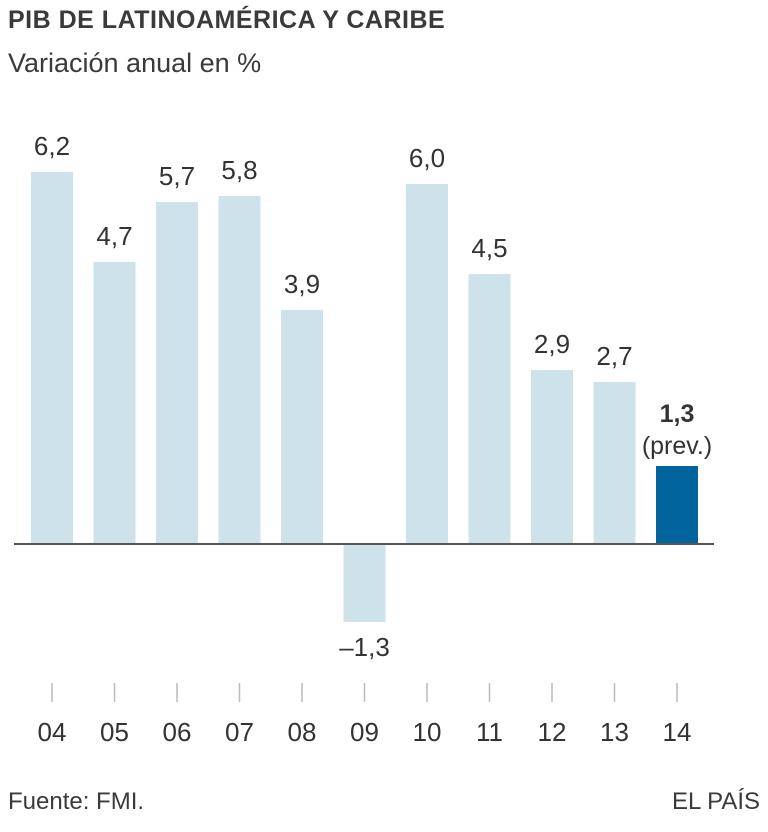 The width and height of the screenshot is (768, 832). What do you see at coordinates (239, 732) in the screenshot?
I see `x-tick-label-07: 07` at bounding box center [239, 732].